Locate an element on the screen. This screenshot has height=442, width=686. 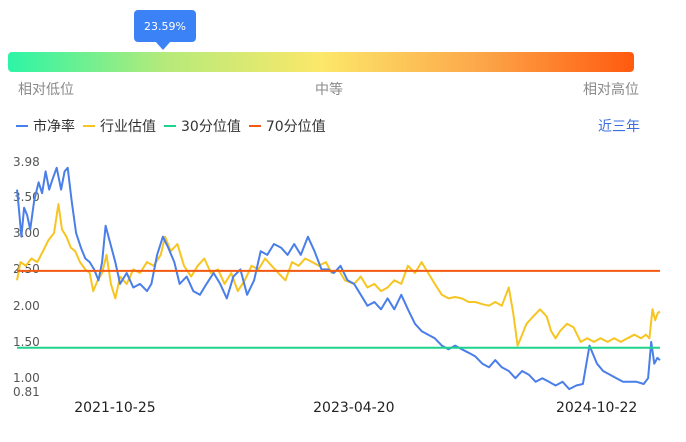
gauge-low-label: 相对低位 is located at coordinates (46, 90).